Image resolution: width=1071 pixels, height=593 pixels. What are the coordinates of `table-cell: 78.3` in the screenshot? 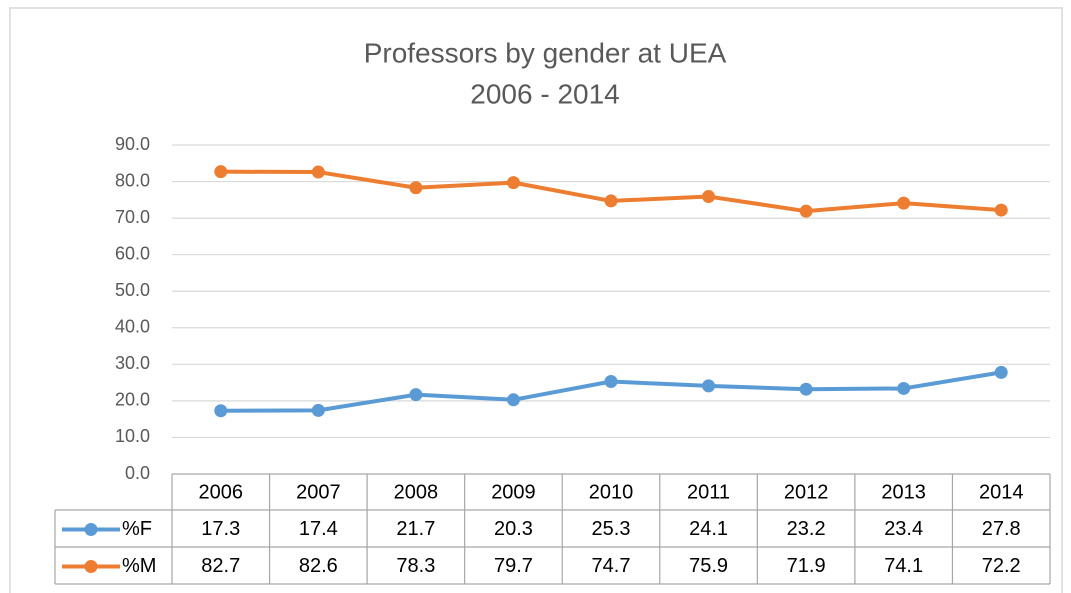 It's located at (415, 566).